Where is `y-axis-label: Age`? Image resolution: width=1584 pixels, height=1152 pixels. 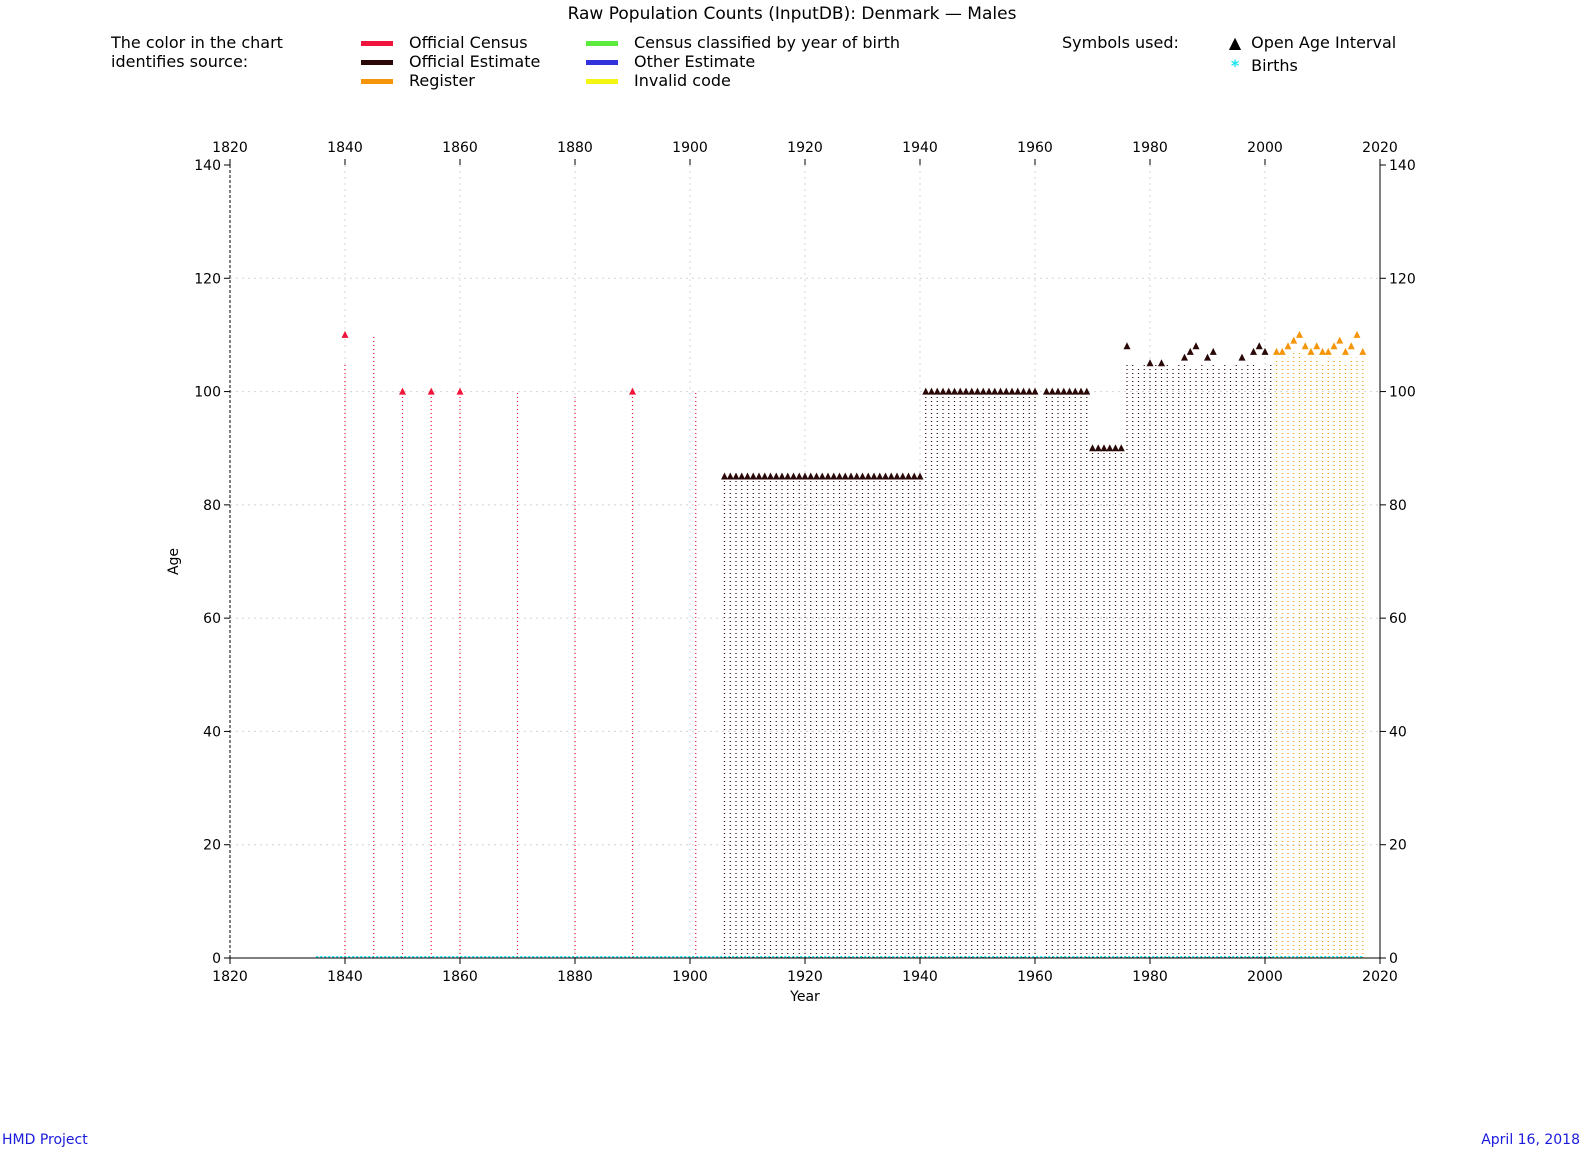 y-axis-label: Age is located at coordinates (174, 561).